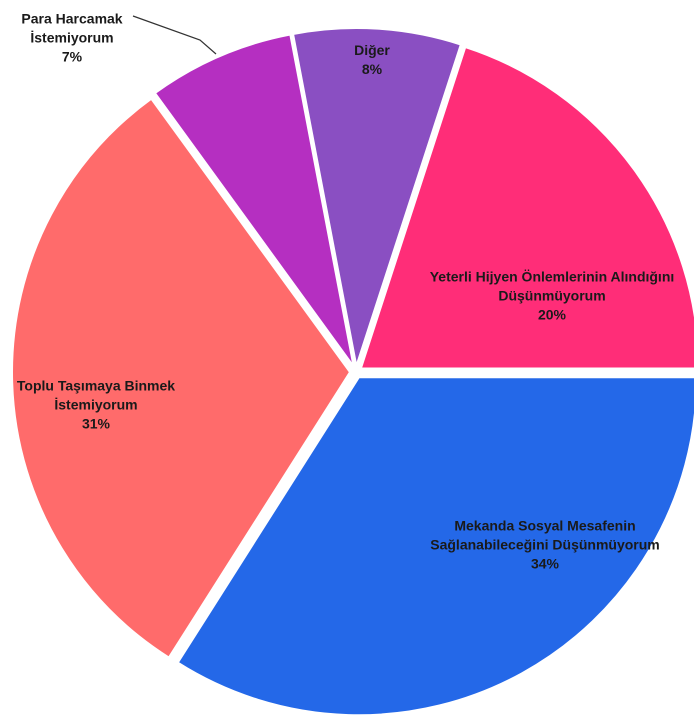  I want to click on value-label: 31%, so click(96, 423).